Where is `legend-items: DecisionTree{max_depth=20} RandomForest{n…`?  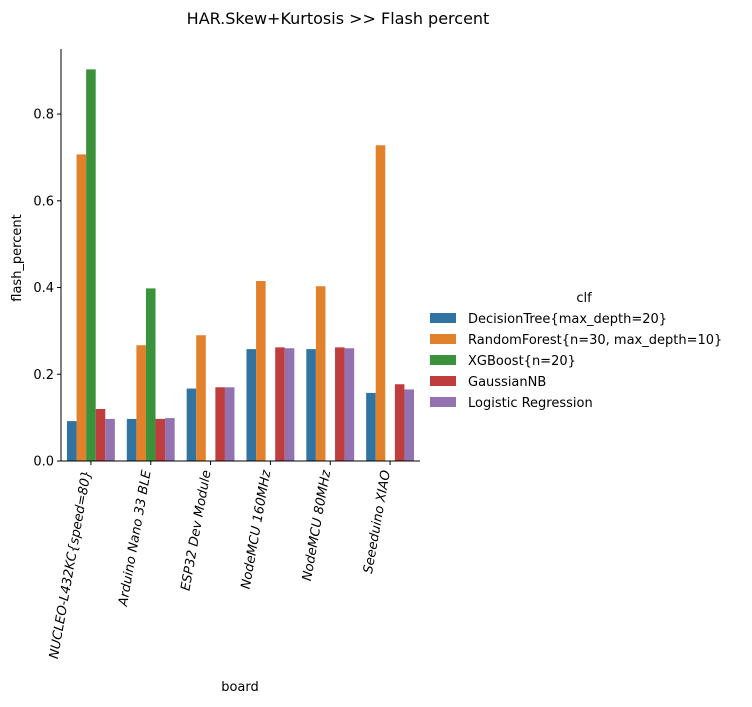 legend-items: DecisionTree{max_depth=20} RandomForest{n… is located at coordinates (576, 361).